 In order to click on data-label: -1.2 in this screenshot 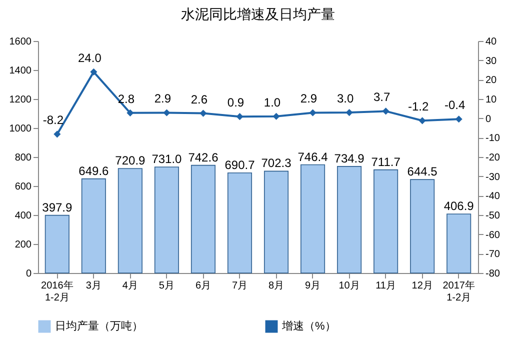, I will do `click(418, 107)`.